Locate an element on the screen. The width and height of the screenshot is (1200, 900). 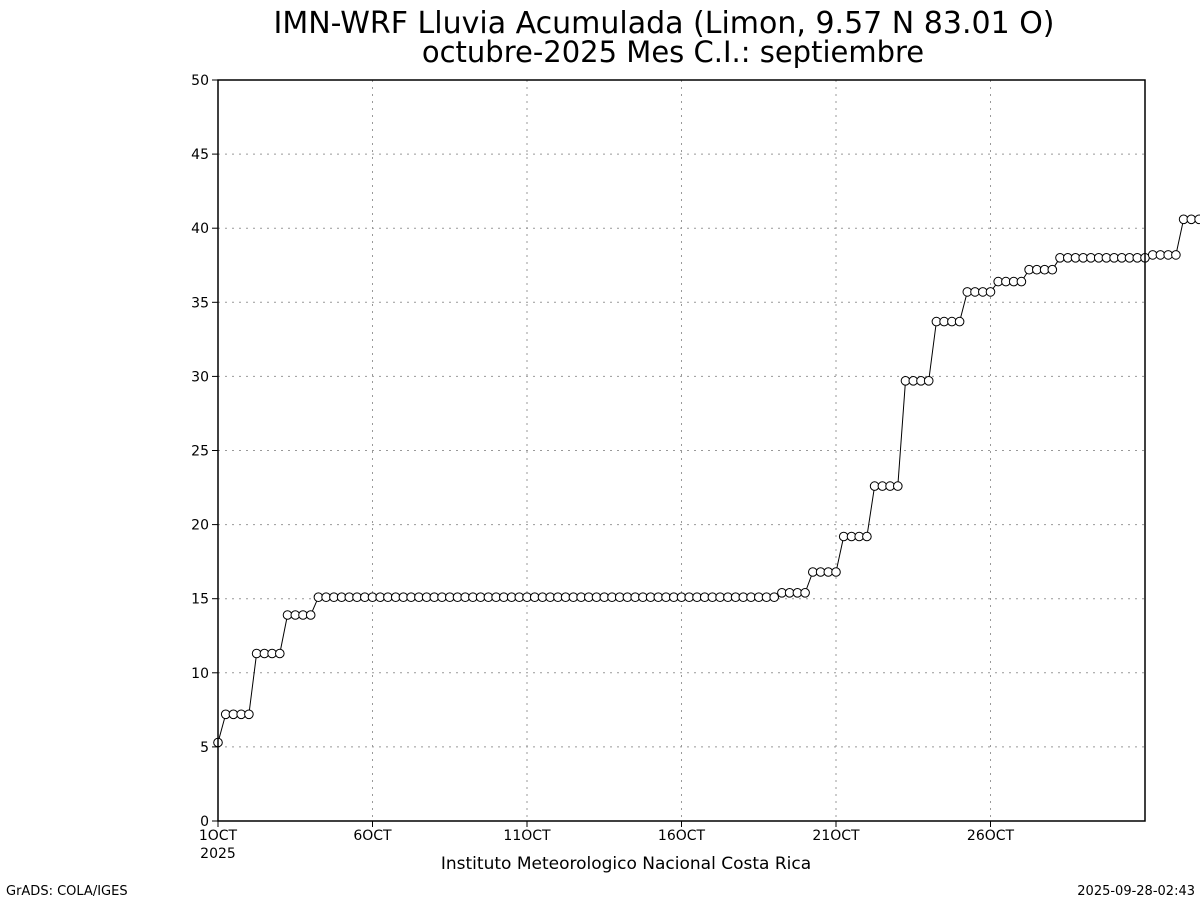
x-tick-label: 6OCT is located at coordinates (372, 836).